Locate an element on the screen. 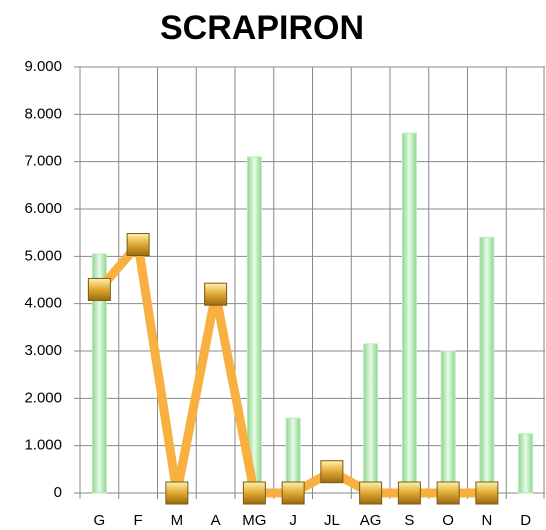  y-tick-label: 4.000 is located at coordinates (43, 303).